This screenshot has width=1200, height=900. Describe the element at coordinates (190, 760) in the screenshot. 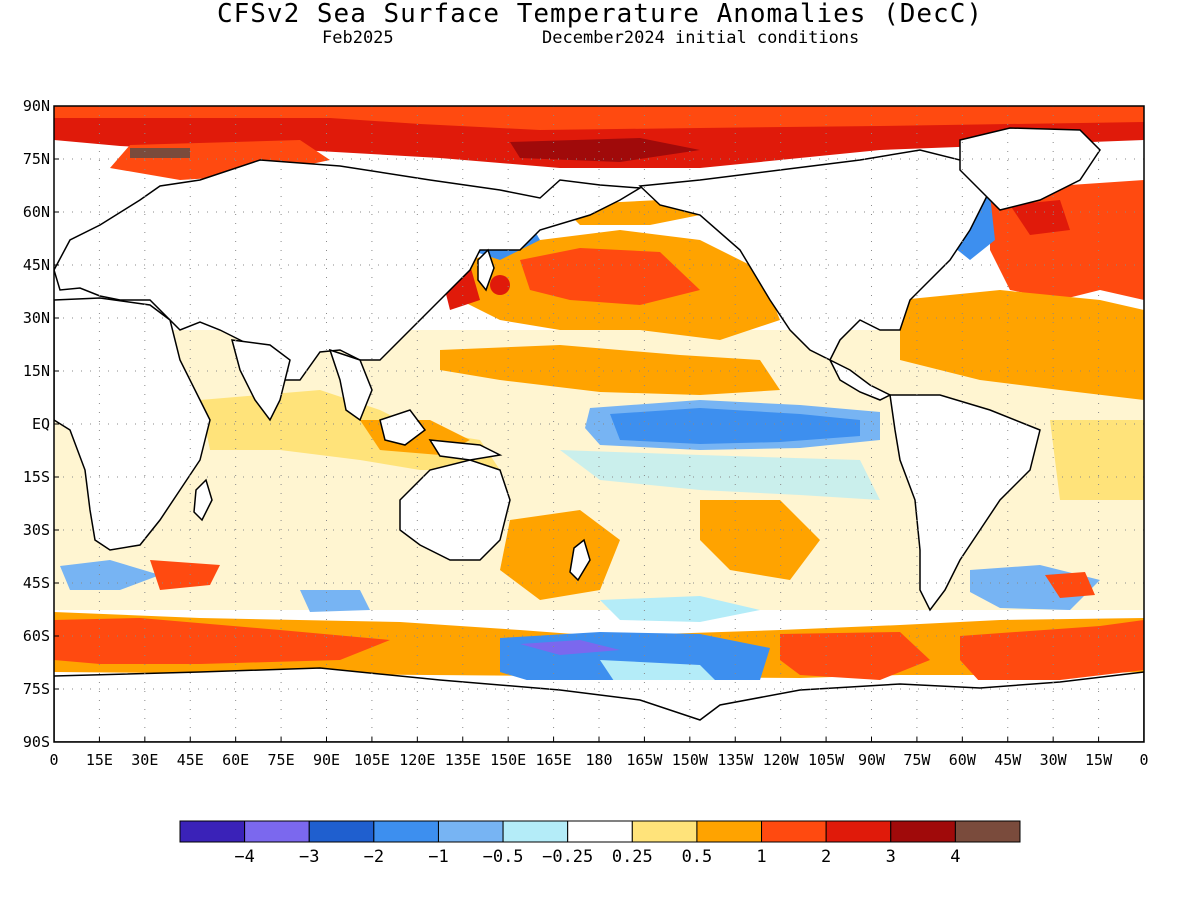

I see `longitude-label: 45E` at that location.